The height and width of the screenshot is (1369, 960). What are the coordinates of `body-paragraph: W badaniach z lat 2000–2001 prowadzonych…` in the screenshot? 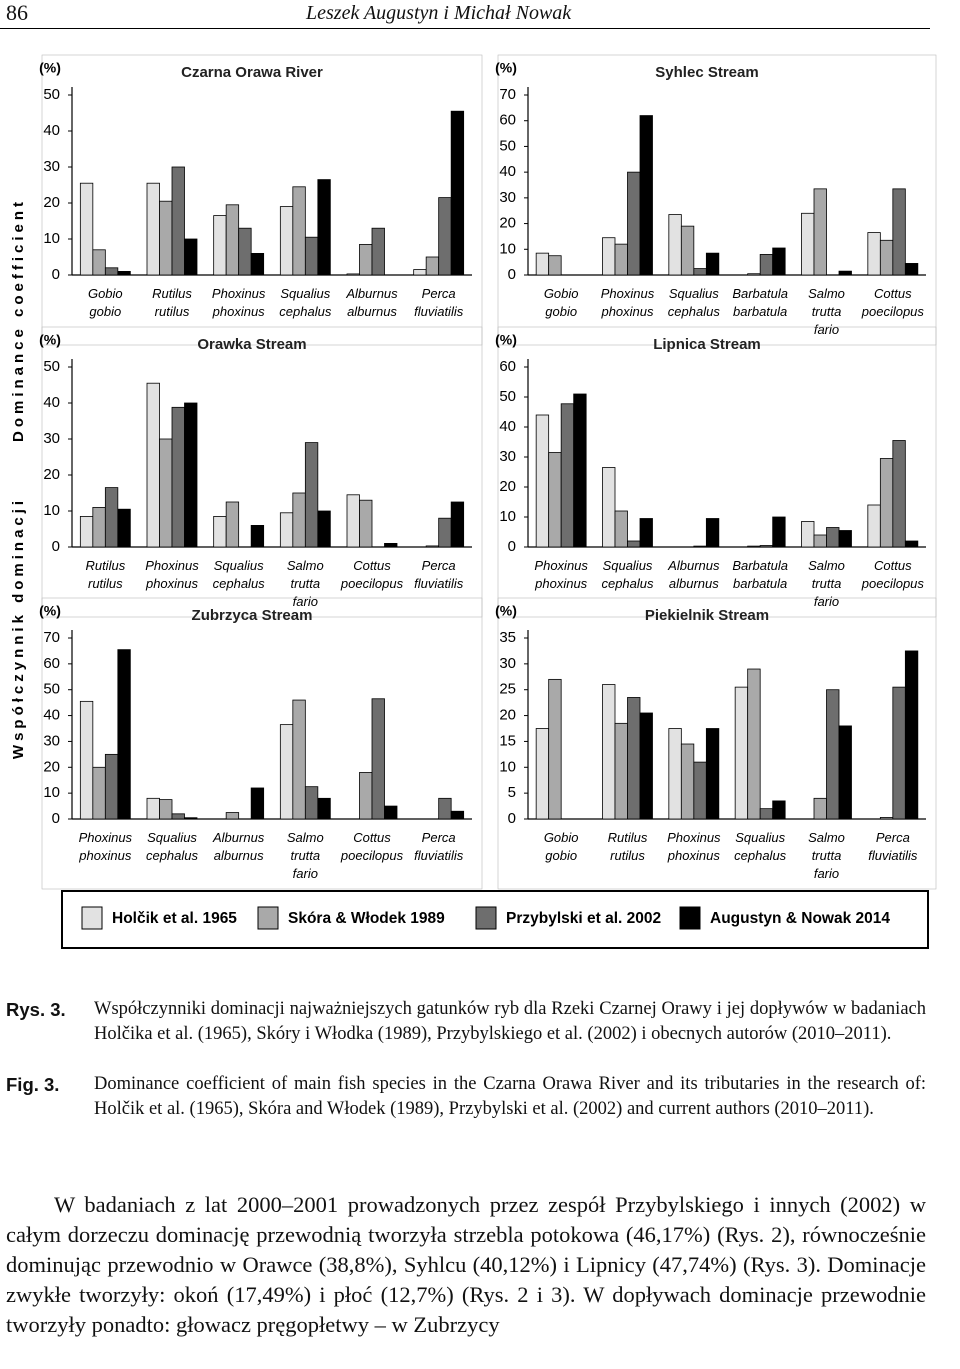 It's located at (466, 1264).